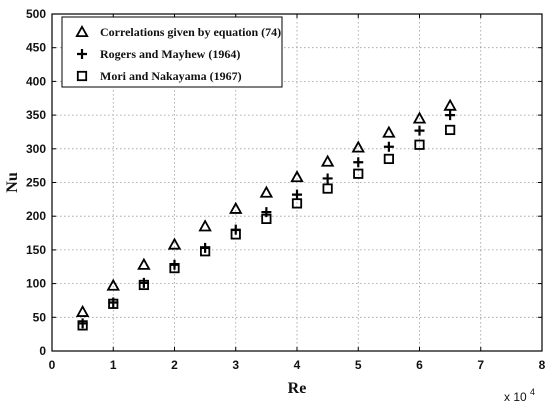 Image resolution: width=550 pixels, height=406 pixels. I want to click on x-axis-multiplier-base: x 10, so click(515, 397).